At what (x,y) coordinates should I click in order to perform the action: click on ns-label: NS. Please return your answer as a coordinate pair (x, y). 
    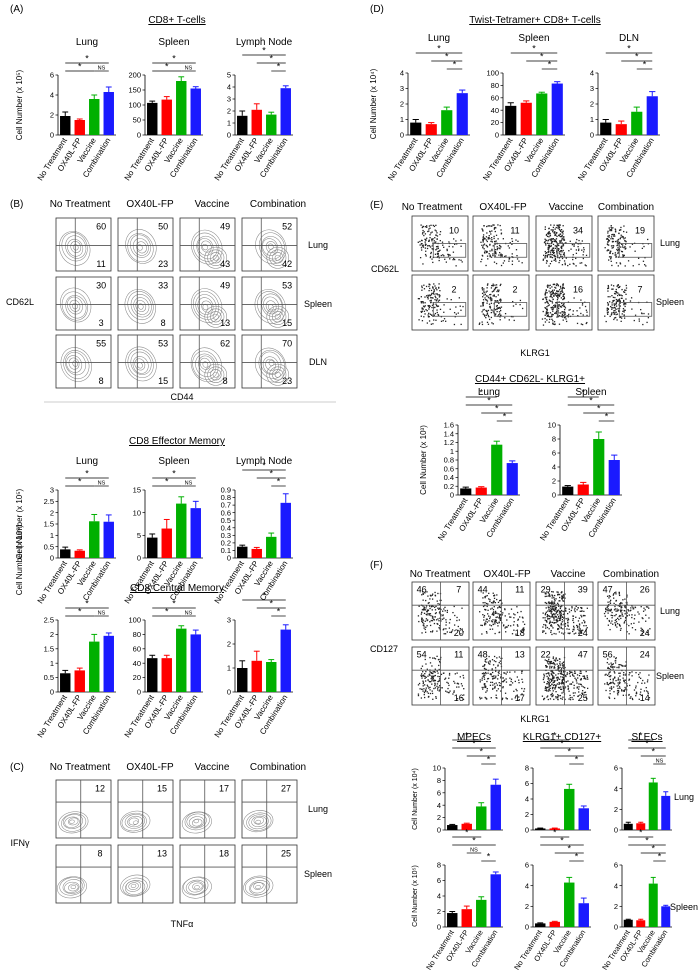
    Looking at the image, I should click on (189, 69).